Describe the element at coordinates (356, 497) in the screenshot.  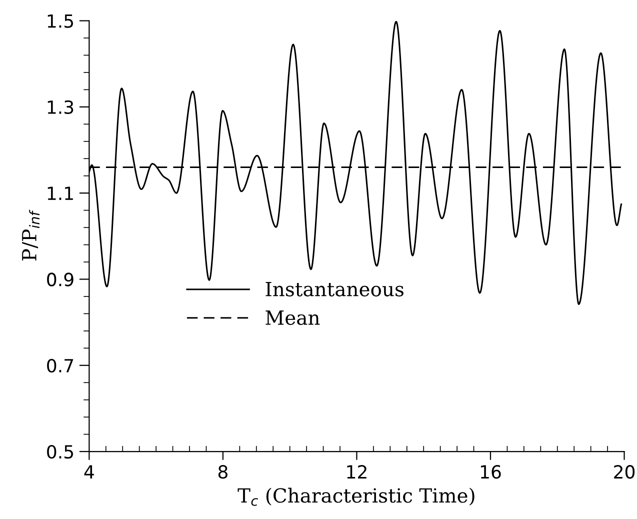
I see `x-axis-title: T$_{c}$ (Characteristic Time)` at that location.